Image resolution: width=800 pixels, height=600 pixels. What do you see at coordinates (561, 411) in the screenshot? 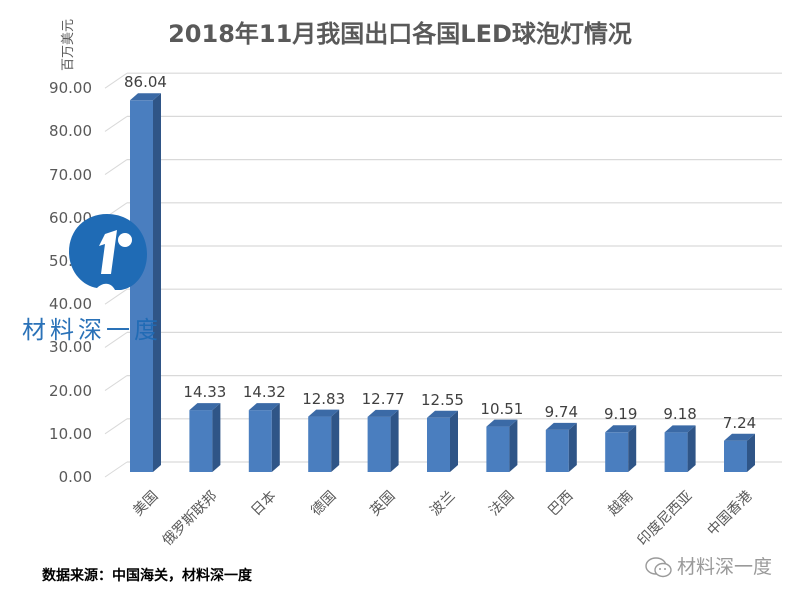
I see `bar-value-label: 9.74` at bounding box center [561, 411].